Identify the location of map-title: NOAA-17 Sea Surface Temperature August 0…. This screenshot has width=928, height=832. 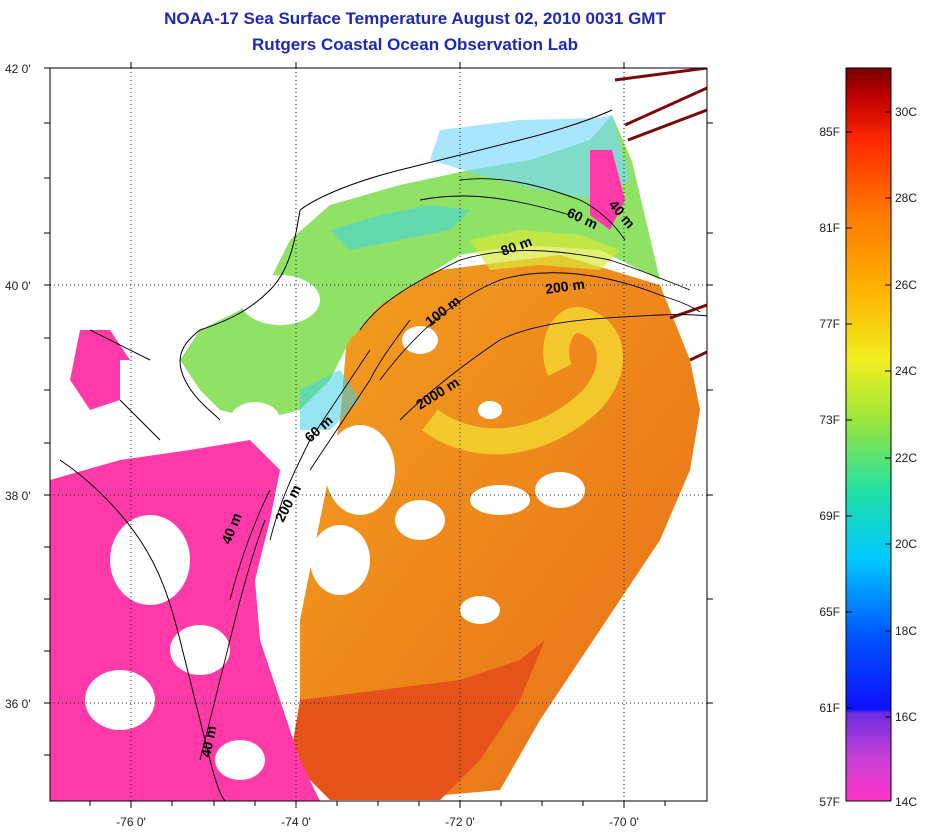
(415, 18).